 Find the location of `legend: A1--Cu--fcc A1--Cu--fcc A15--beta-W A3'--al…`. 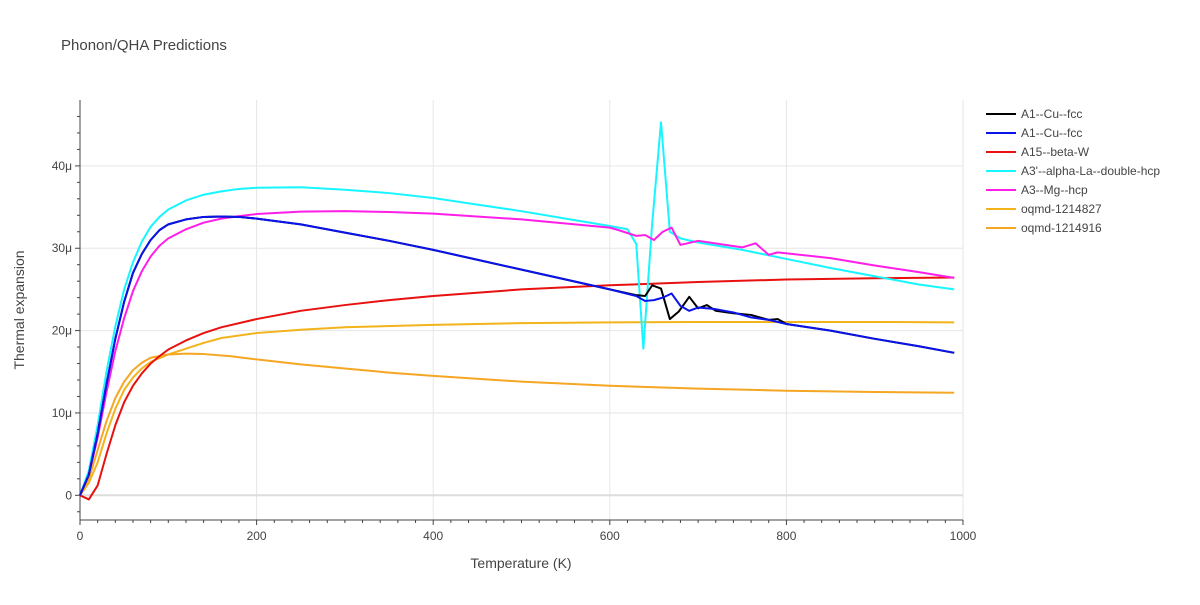

legend: A1--Cu--fcc A1--Cu--fcc A15--beta-W A3'--al… is located at coordinates (1073, 171).